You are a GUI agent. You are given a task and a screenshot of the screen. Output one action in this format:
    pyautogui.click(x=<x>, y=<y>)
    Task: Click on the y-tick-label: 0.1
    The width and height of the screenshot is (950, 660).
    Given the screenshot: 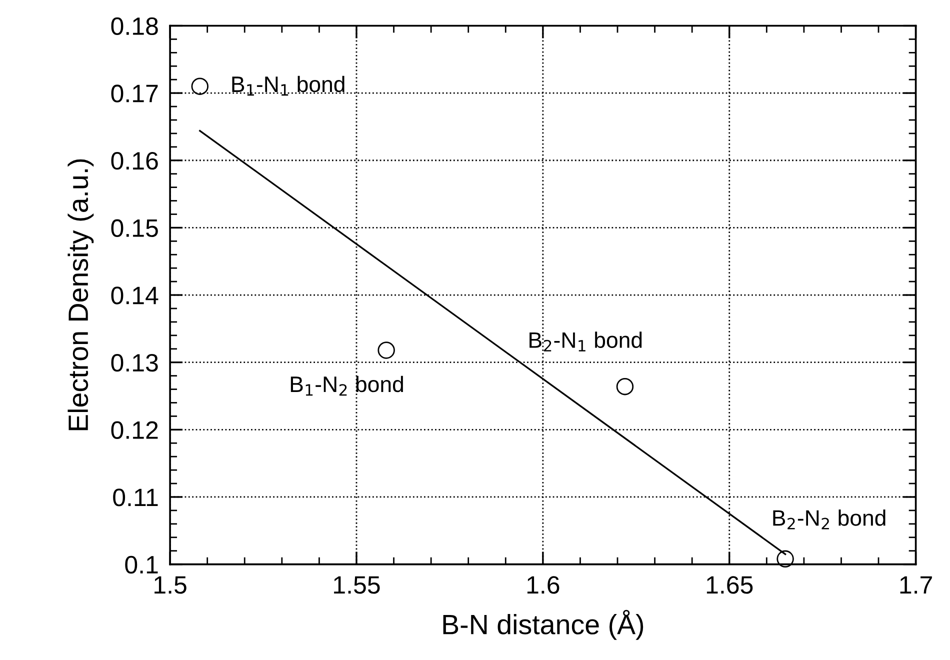 What is the action you would take?
    pyautogui.click(x=141, y=565)
    